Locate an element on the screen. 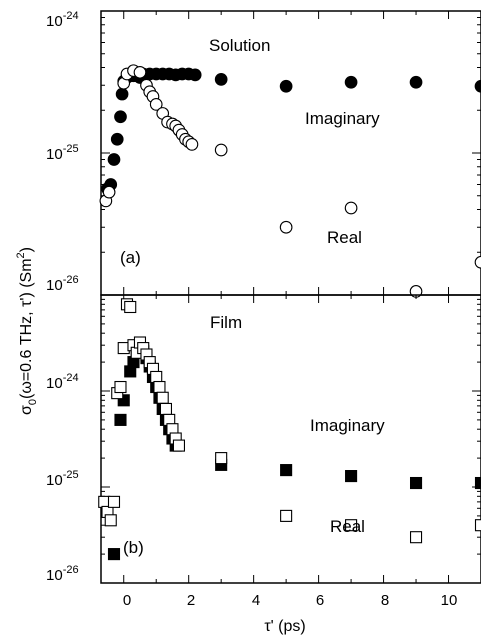 The height and width of the screenshot is (638, 481). x-axis-title: τ' (ps) is located at coordinates (284, 626).